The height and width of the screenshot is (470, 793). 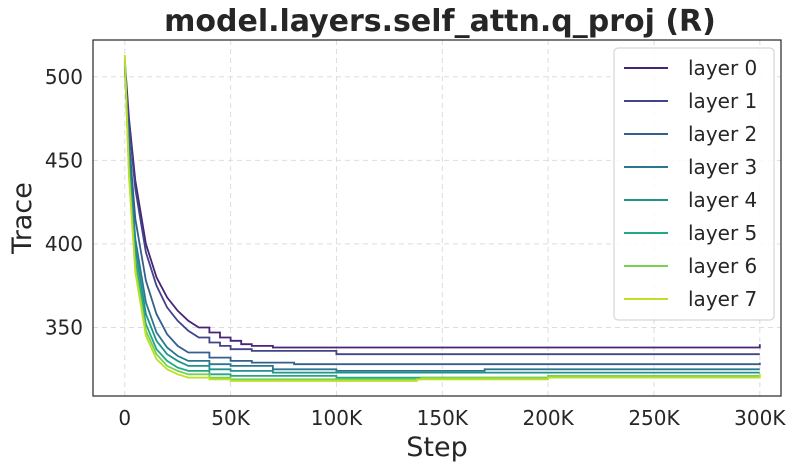 I want to click on legend-label: layer 1, so click(x=722, y=101).